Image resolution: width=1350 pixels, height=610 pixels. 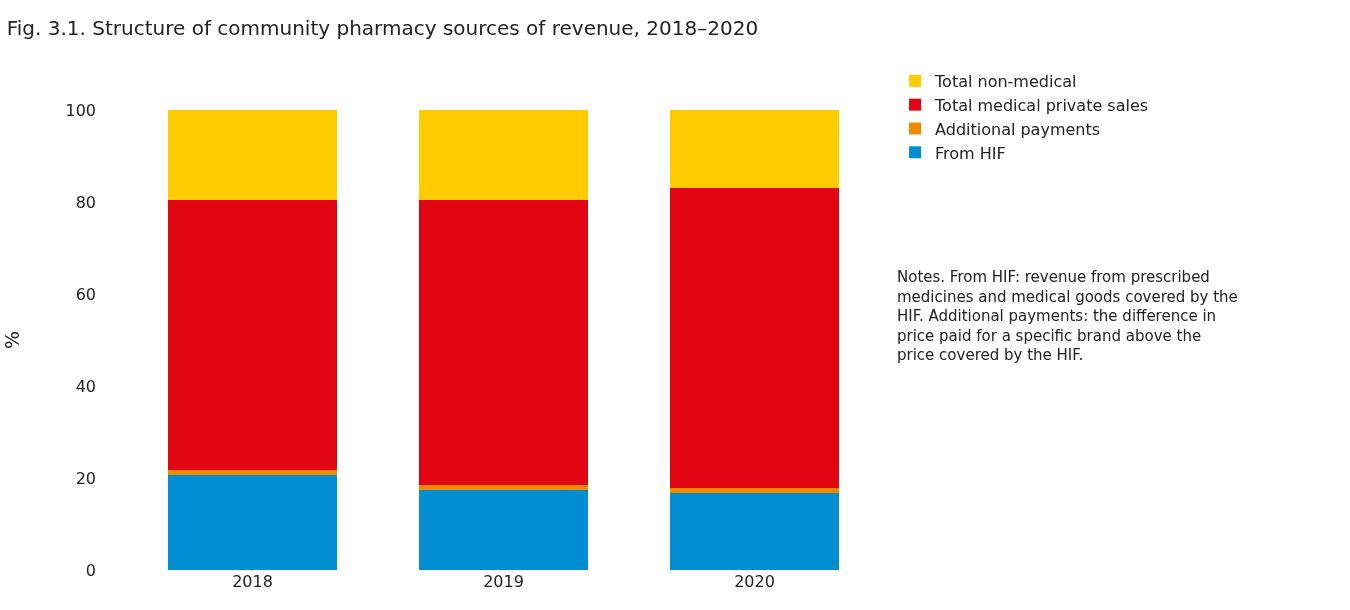 What do you see at coordinates (382, 28) in the screenshot?
I see `chart-title: Fig. 3.1. Structure of community pharmacy sources of revenue, 2018–2020` at bounding box center [382, 28].